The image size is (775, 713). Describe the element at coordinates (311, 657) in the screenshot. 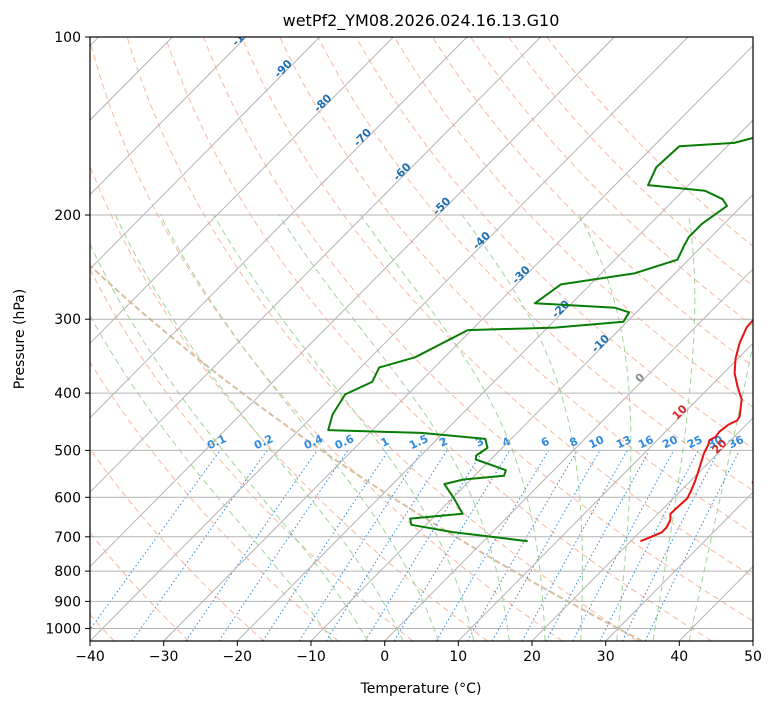

I see `x-tick-label: −10` at that location.